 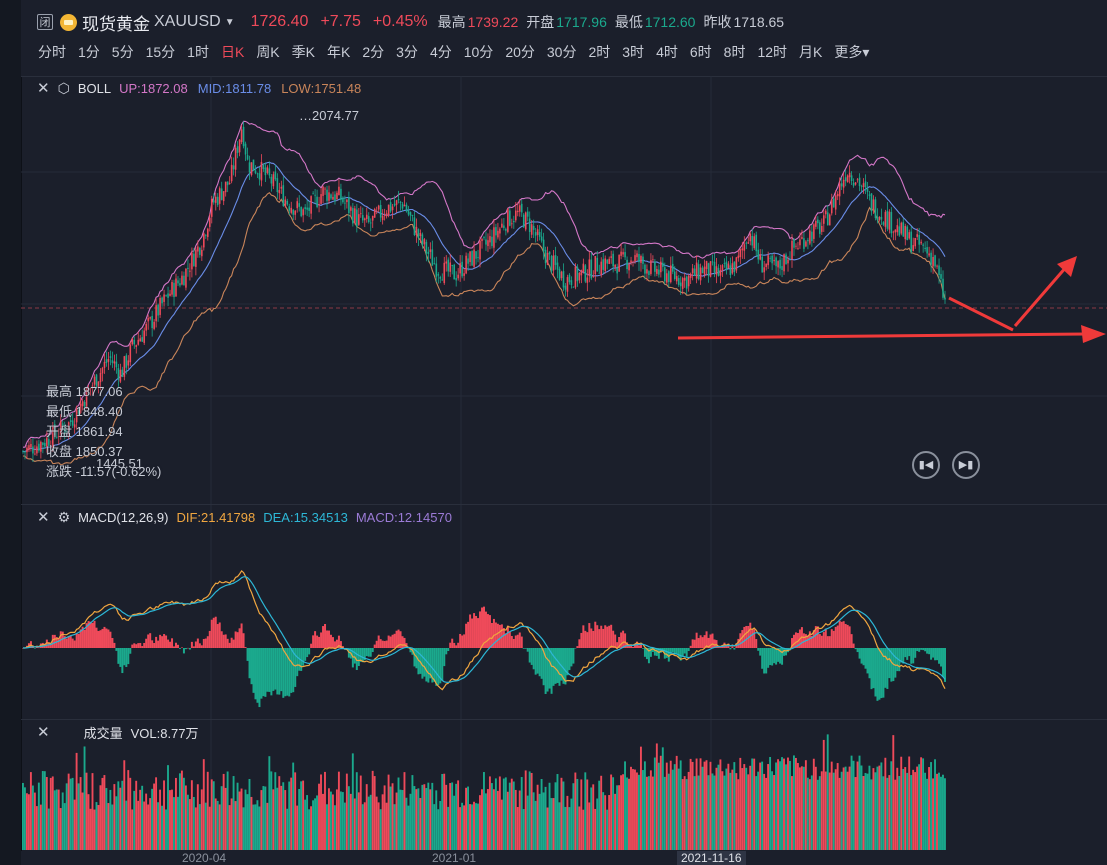 What do you see at coordinates (407, 52) in the screenshot?
I see `tab-period: 3分` at bounding box center [407, 52].